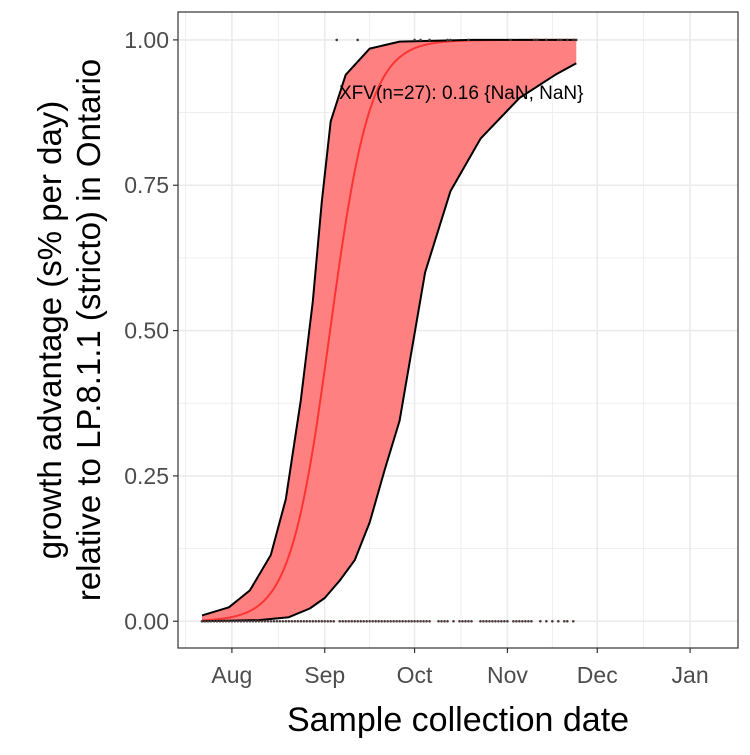 Image resolution: width=750 pixels, height=755 pixels. What do you see at coordinates (690, 675) in the screenshot?
I see `x-tick-label: Jan` at bounding box center [690, 675].